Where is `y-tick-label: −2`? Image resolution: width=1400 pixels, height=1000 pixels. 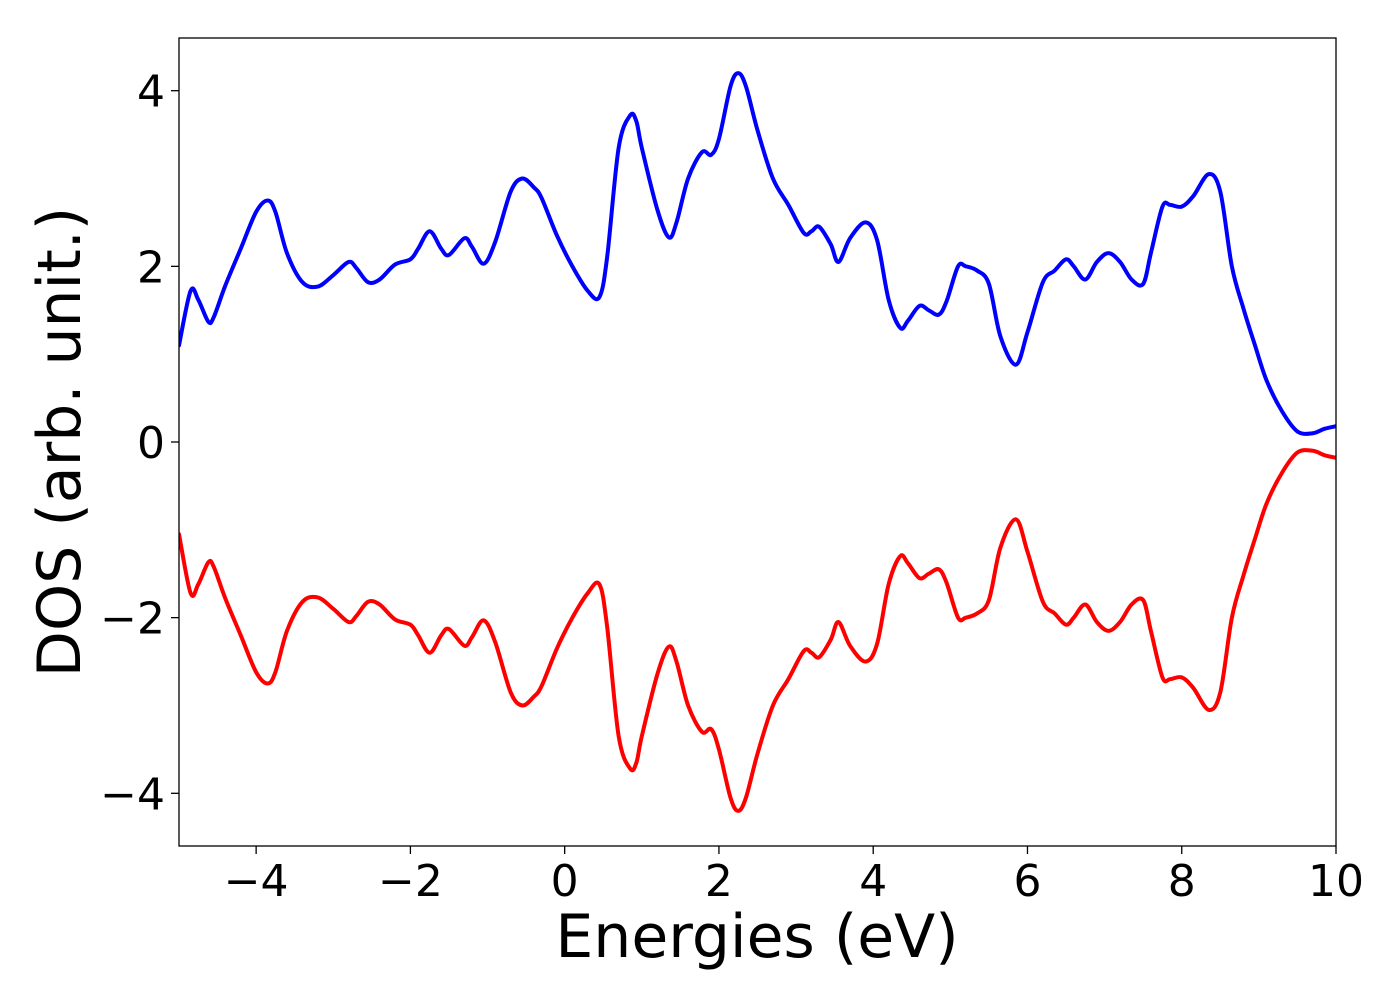 y-tick-label: −2 is located at coordinates (132, 619).